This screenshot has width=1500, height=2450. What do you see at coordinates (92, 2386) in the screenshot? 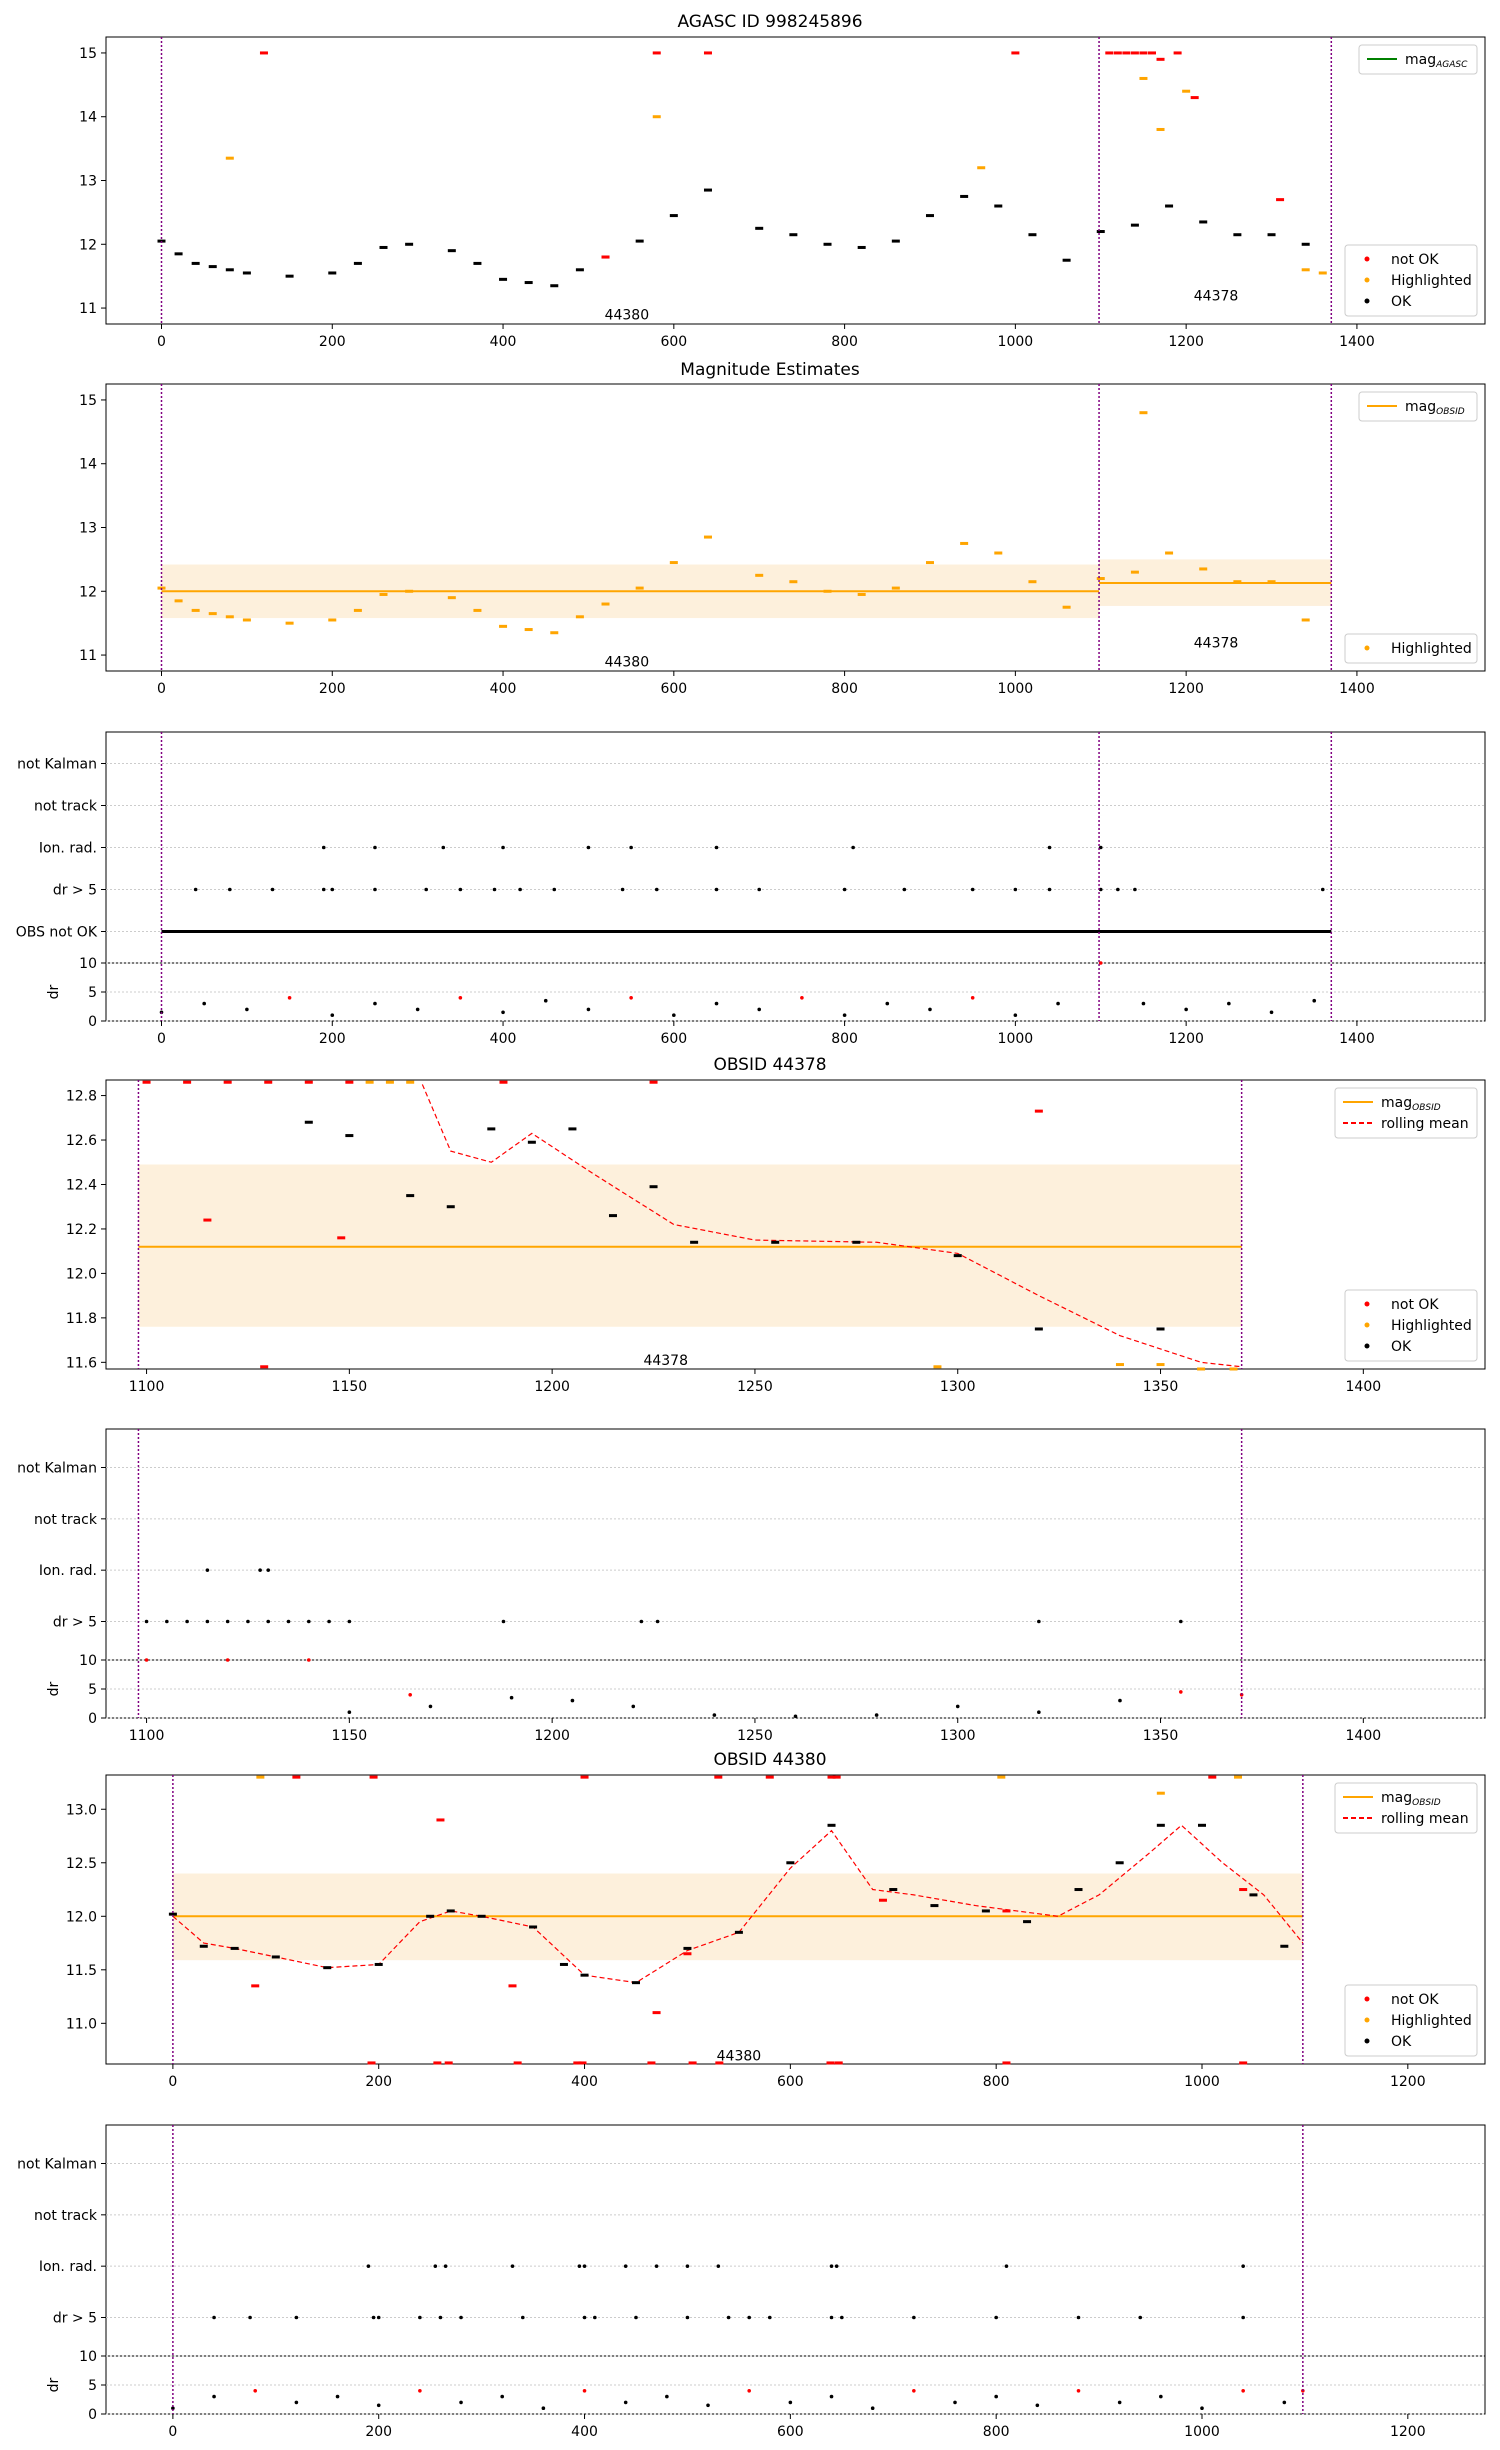
I see `y-tick-label: 5` at bounding box center [92, 2386].